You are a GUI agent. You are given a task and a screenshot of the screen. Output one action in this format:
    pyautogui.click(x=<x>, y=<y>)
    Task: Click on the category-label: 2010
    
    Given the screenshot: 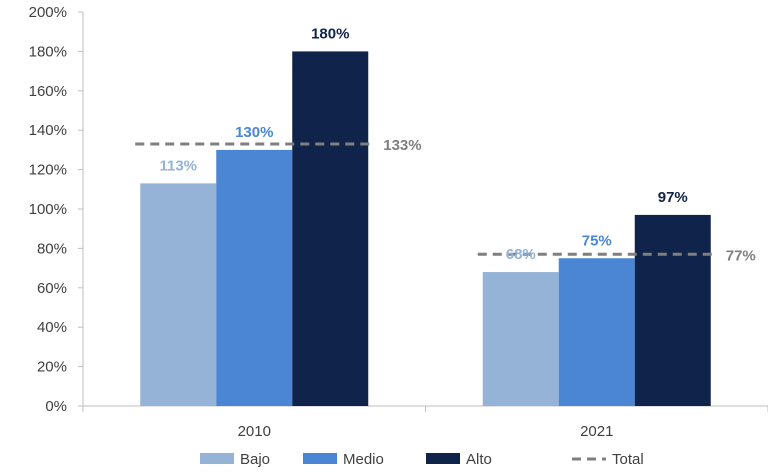 What is the action you would take?
    pyautogui.click(x=254, y=431)
    